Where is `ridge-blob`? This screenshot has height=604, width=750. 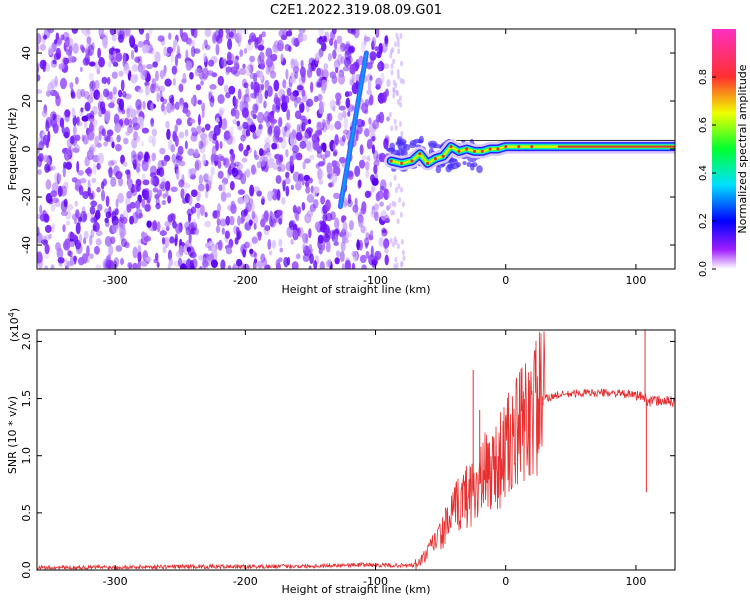
ridge-blob is located at coordinates (399, 142).